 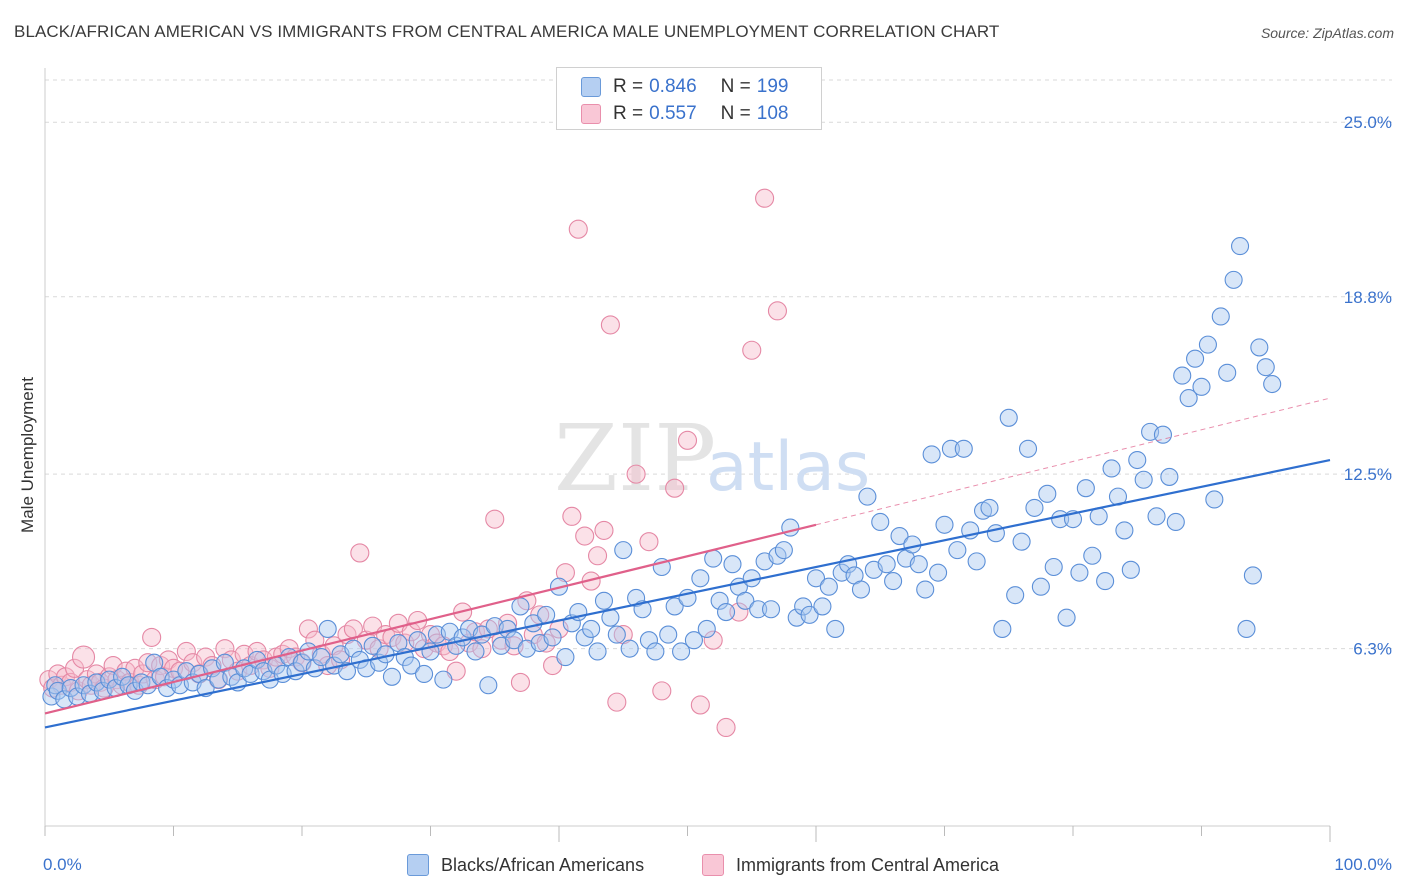 What do you see at coordinates (673, 113) in the screenshot?
I see `legend-r-value: 0.557` at bounding box center [673, 113].